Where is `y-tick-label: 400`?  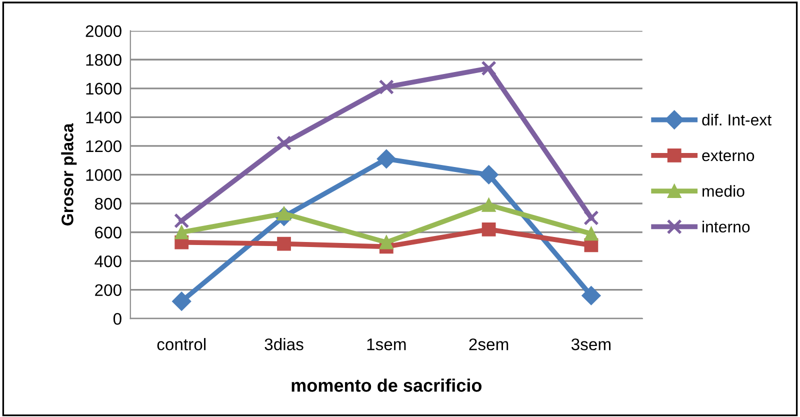
y-tick-label: 400 is located at coordinates (108, 261).